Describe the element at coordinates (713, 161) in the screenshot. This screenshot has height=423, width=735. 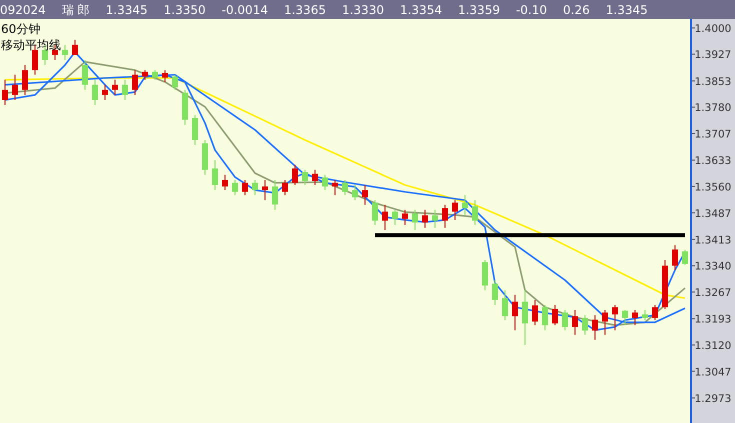
I see `y-tick-label: 1.3633` at that location.